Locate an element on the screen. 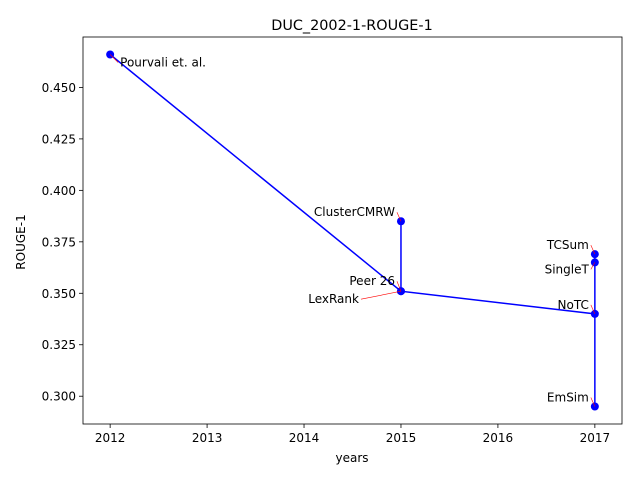 Image resolution: width=640 pixels, height=480 pixels. point-label: Pourvali et. al. is located at coordinates (163, 62).